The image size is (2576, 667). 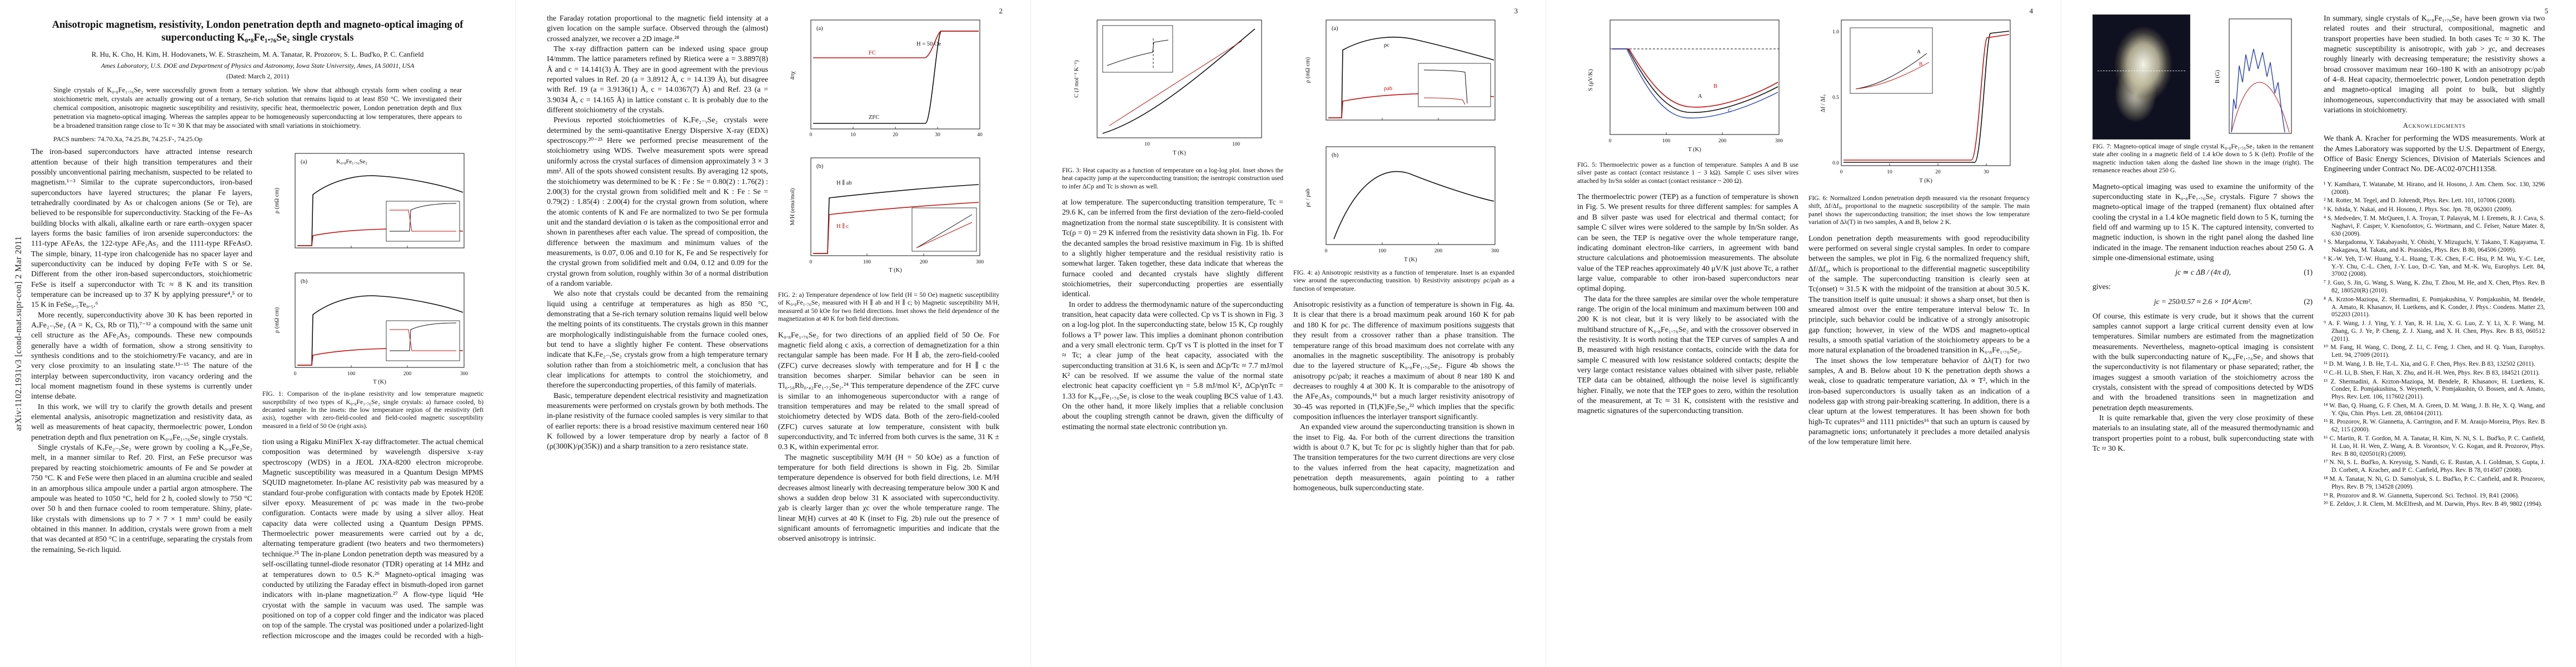 What do you see at coordinates (896, 44) in the screenshot?
I see `fc-curve` at bounding box center [896, 44].